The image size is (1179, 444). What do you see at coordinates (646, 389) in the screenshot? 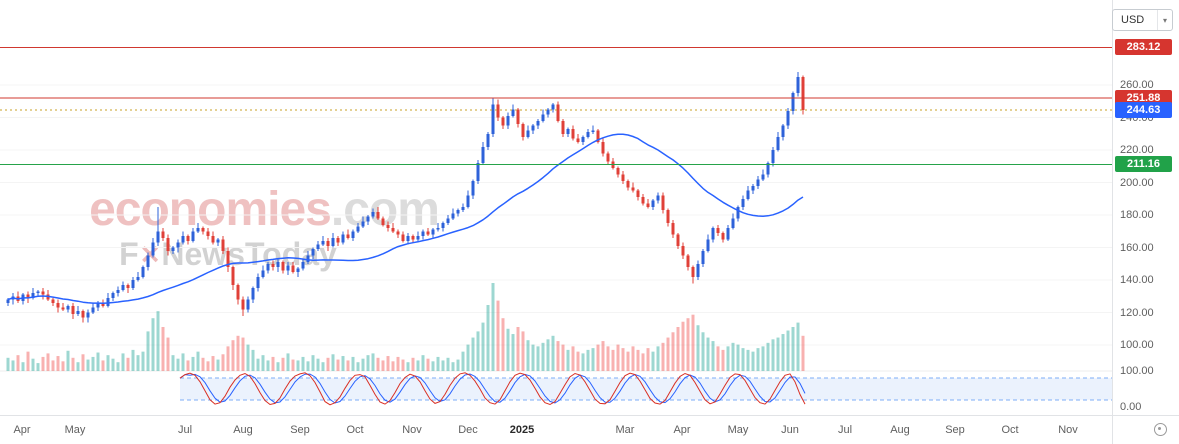
I see `oscillator-band` at bounding box center [646, 389].